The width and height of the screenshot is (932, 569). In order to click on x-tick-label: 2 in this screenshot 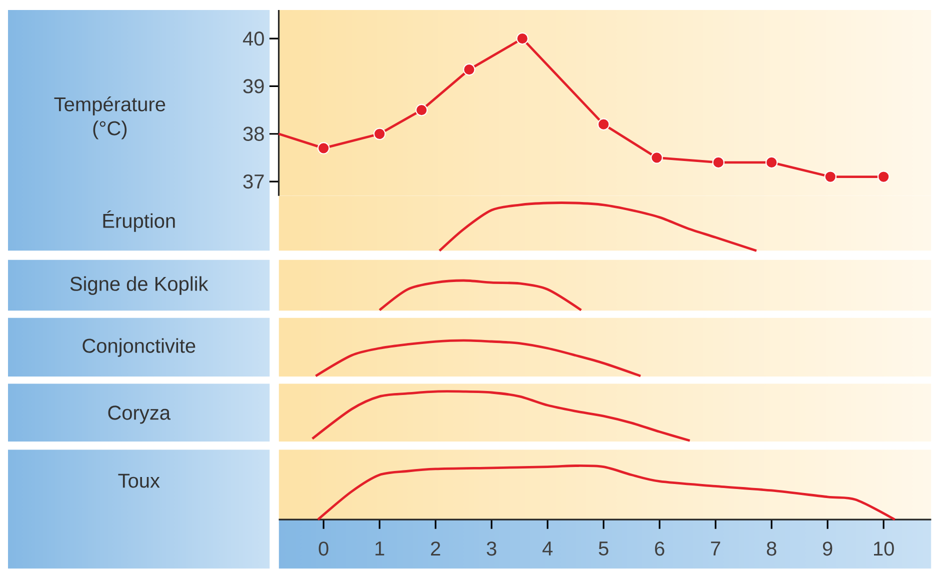, I will do `click(435, 549)`.